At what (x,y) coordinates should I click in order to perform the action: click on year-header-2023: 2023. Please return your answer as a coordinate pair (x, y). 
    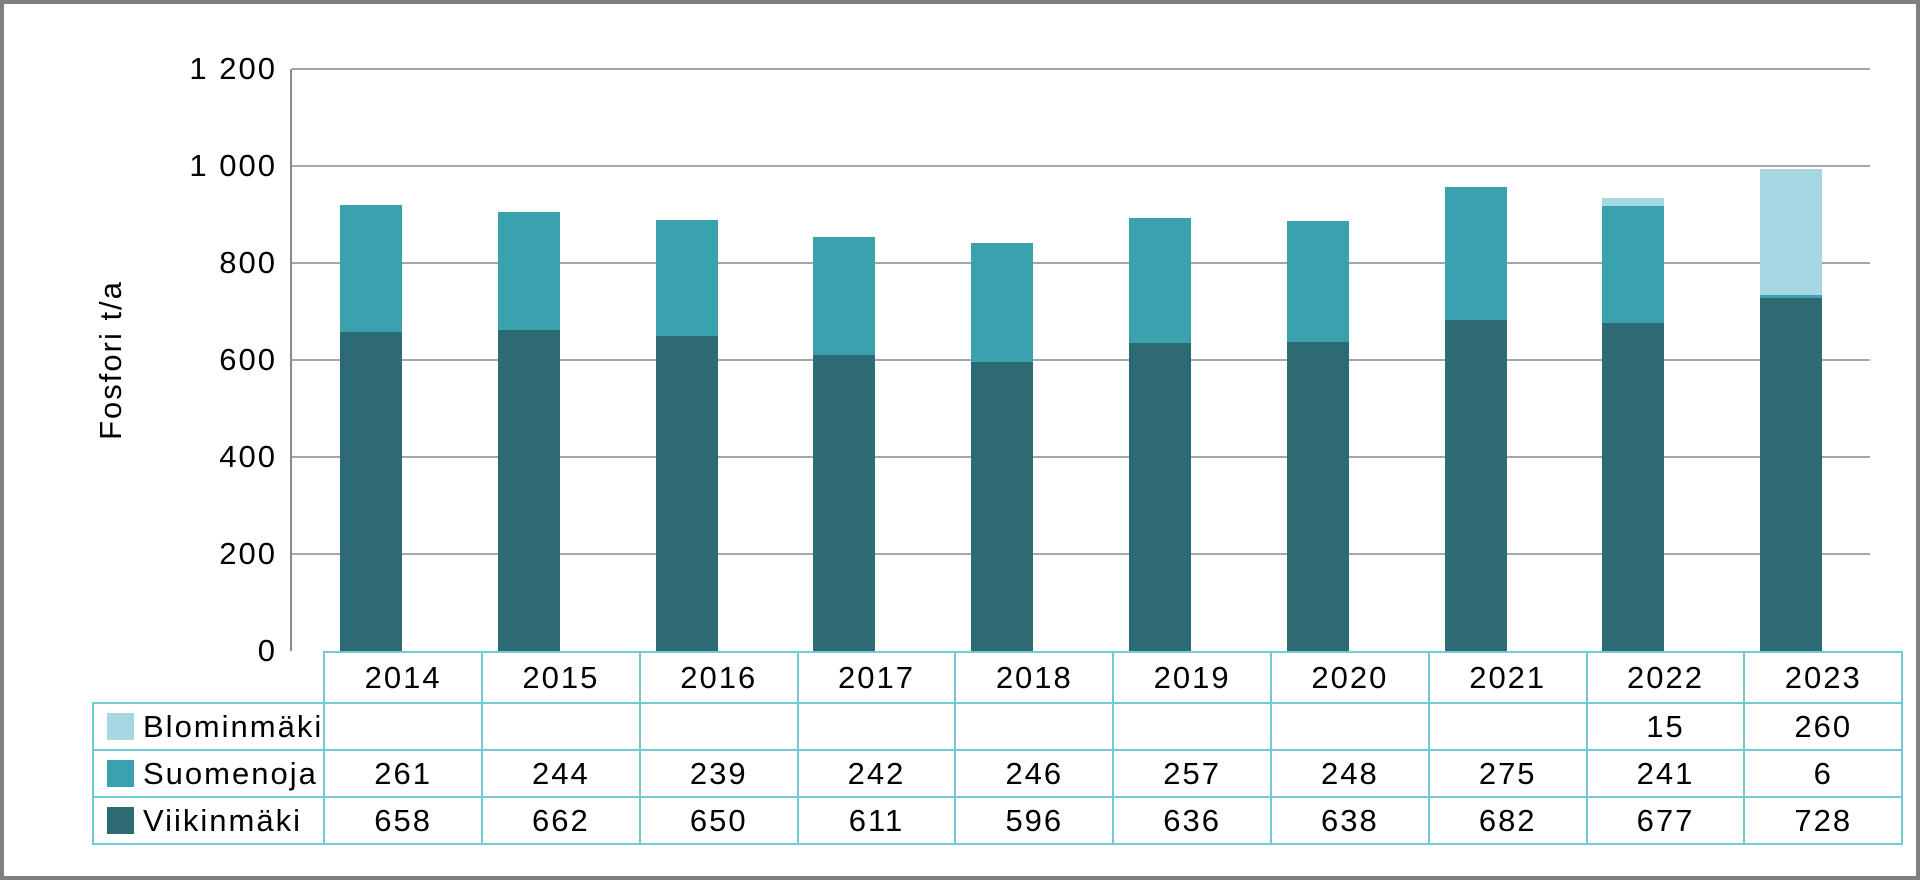
    Looking at the image, I should click on (1823, 677).